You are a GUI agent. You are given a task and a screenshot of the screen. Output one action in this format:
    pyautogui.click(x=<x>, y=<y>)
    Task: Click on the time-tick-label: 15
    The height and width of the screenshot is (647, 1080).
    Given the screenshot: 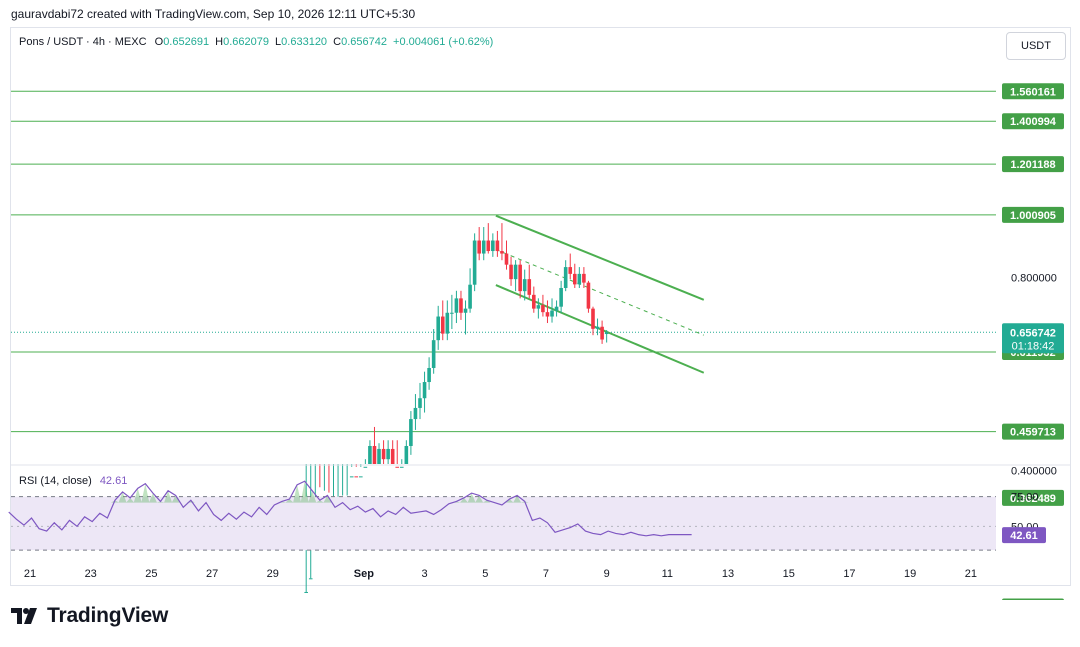 What is the action you would take?
    pyautogui.click(x=789, y=574)
    